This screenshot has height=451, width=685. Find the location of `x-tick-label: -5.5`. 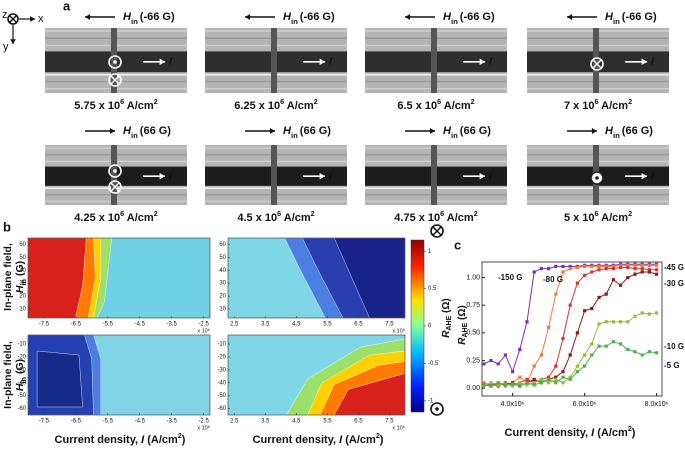

x-tick-label: -5.5 is located at coordinates (108, 422).